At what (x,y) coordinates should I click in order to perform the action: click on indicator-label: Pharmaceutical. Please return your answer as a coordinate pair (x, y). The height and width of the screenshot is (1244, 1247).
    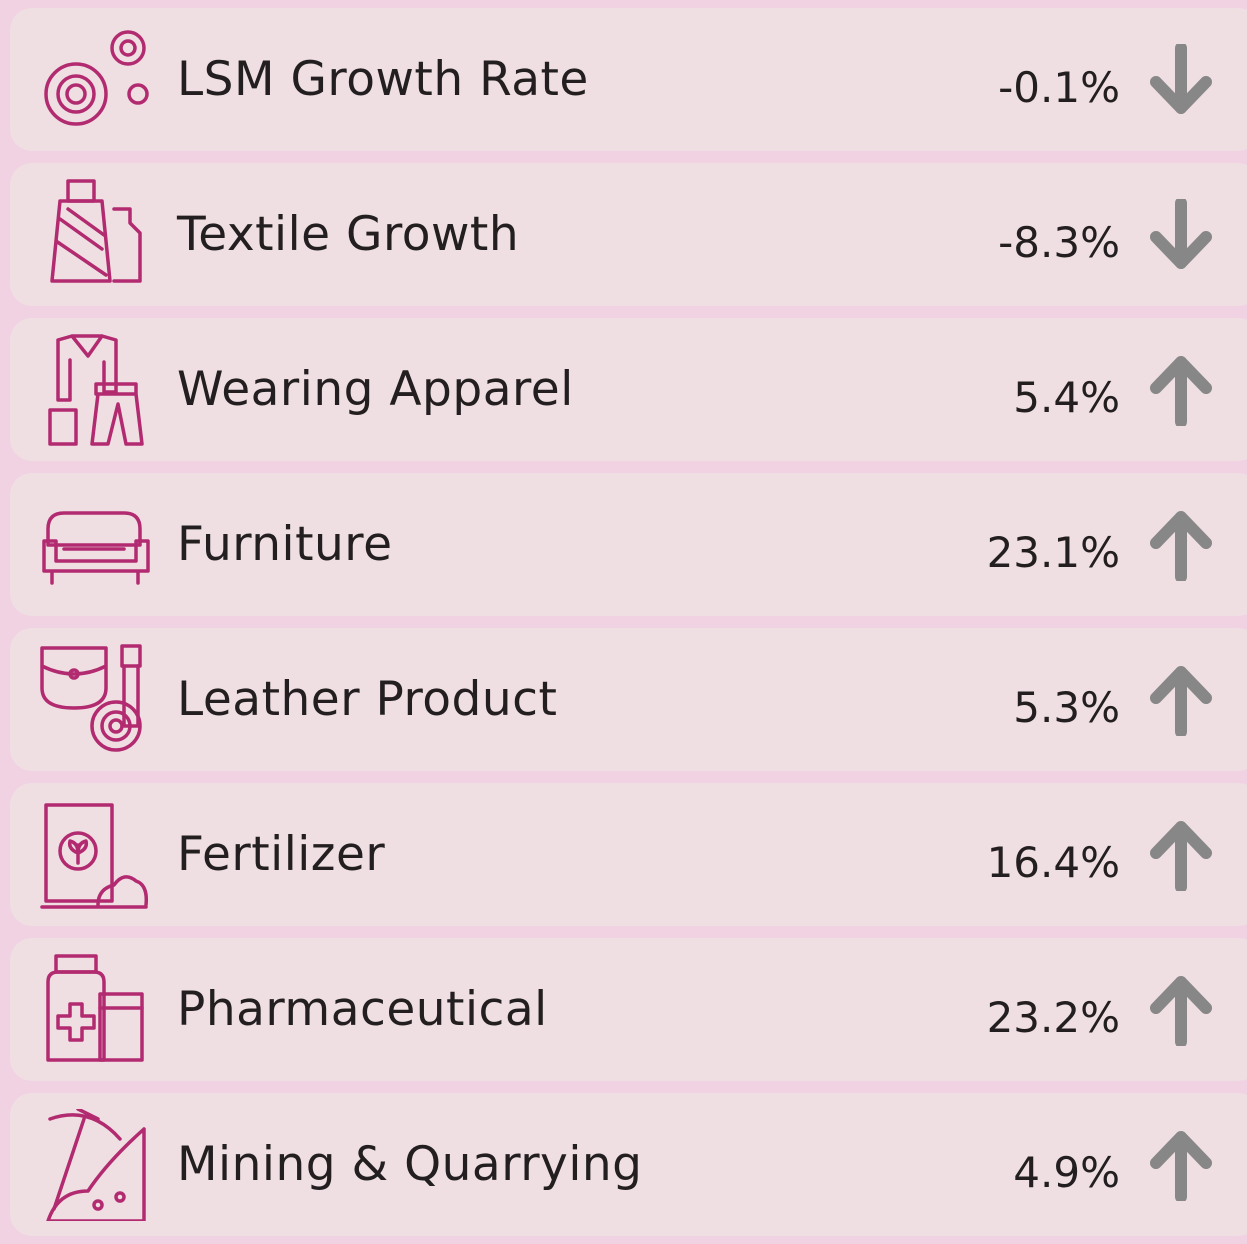
    Looking at the image, I should click on (362, 1009).